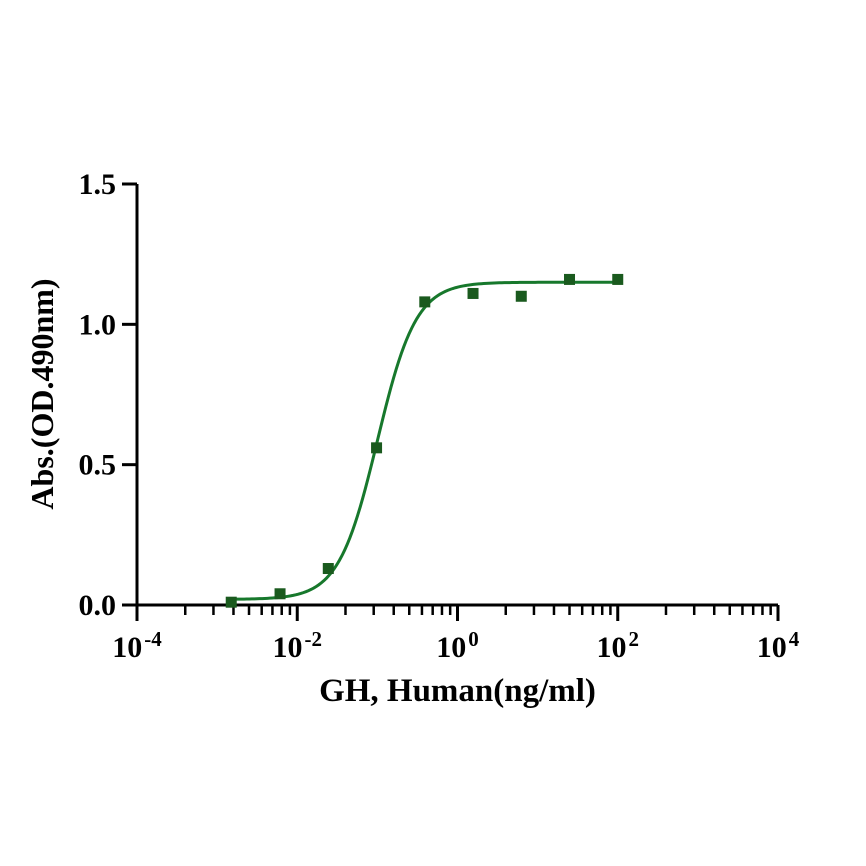 This screenshot has width=866, height=866. I want to click on y-tick-label: 1.5, so click(98, 184).